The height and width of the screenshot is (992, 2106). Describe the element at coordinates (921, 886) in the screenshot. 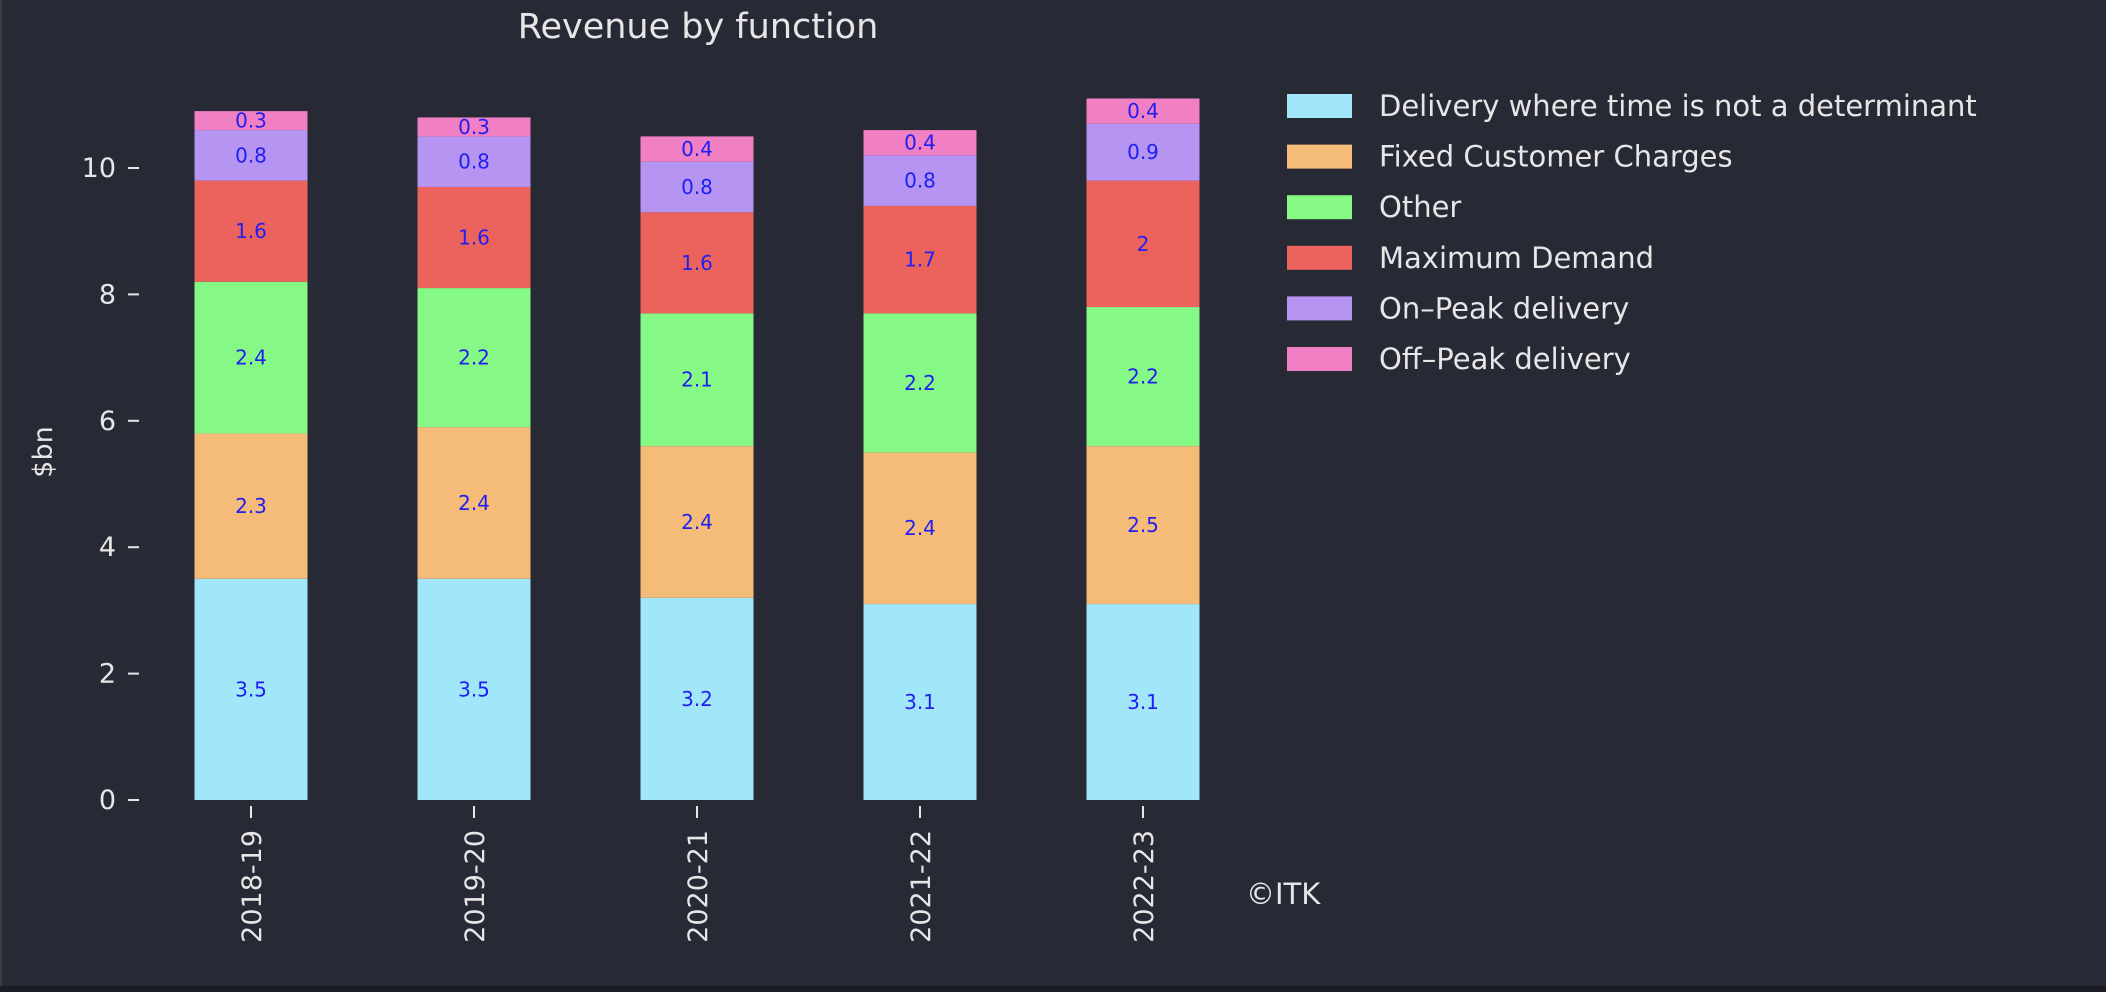

I see `x-tick-label: 2021-22` at that location.